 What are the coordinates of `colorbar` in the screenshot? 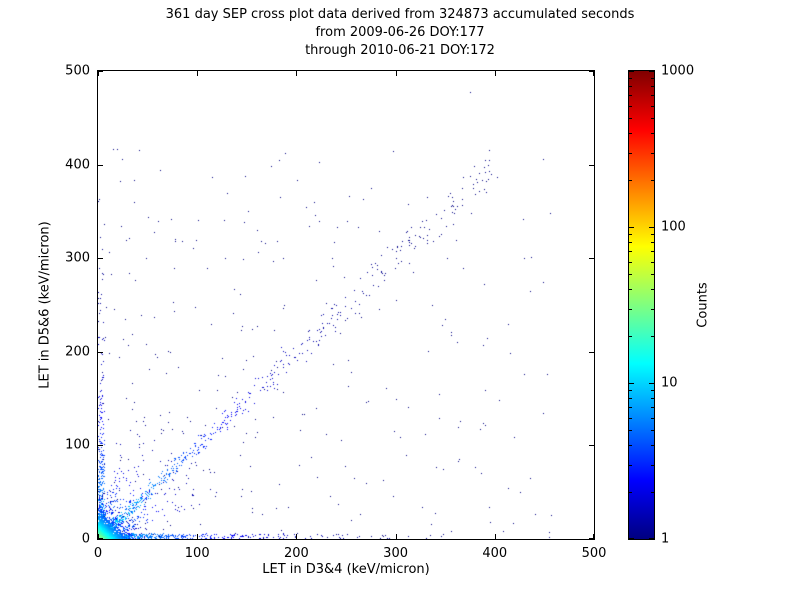 It's located at (641, 305).